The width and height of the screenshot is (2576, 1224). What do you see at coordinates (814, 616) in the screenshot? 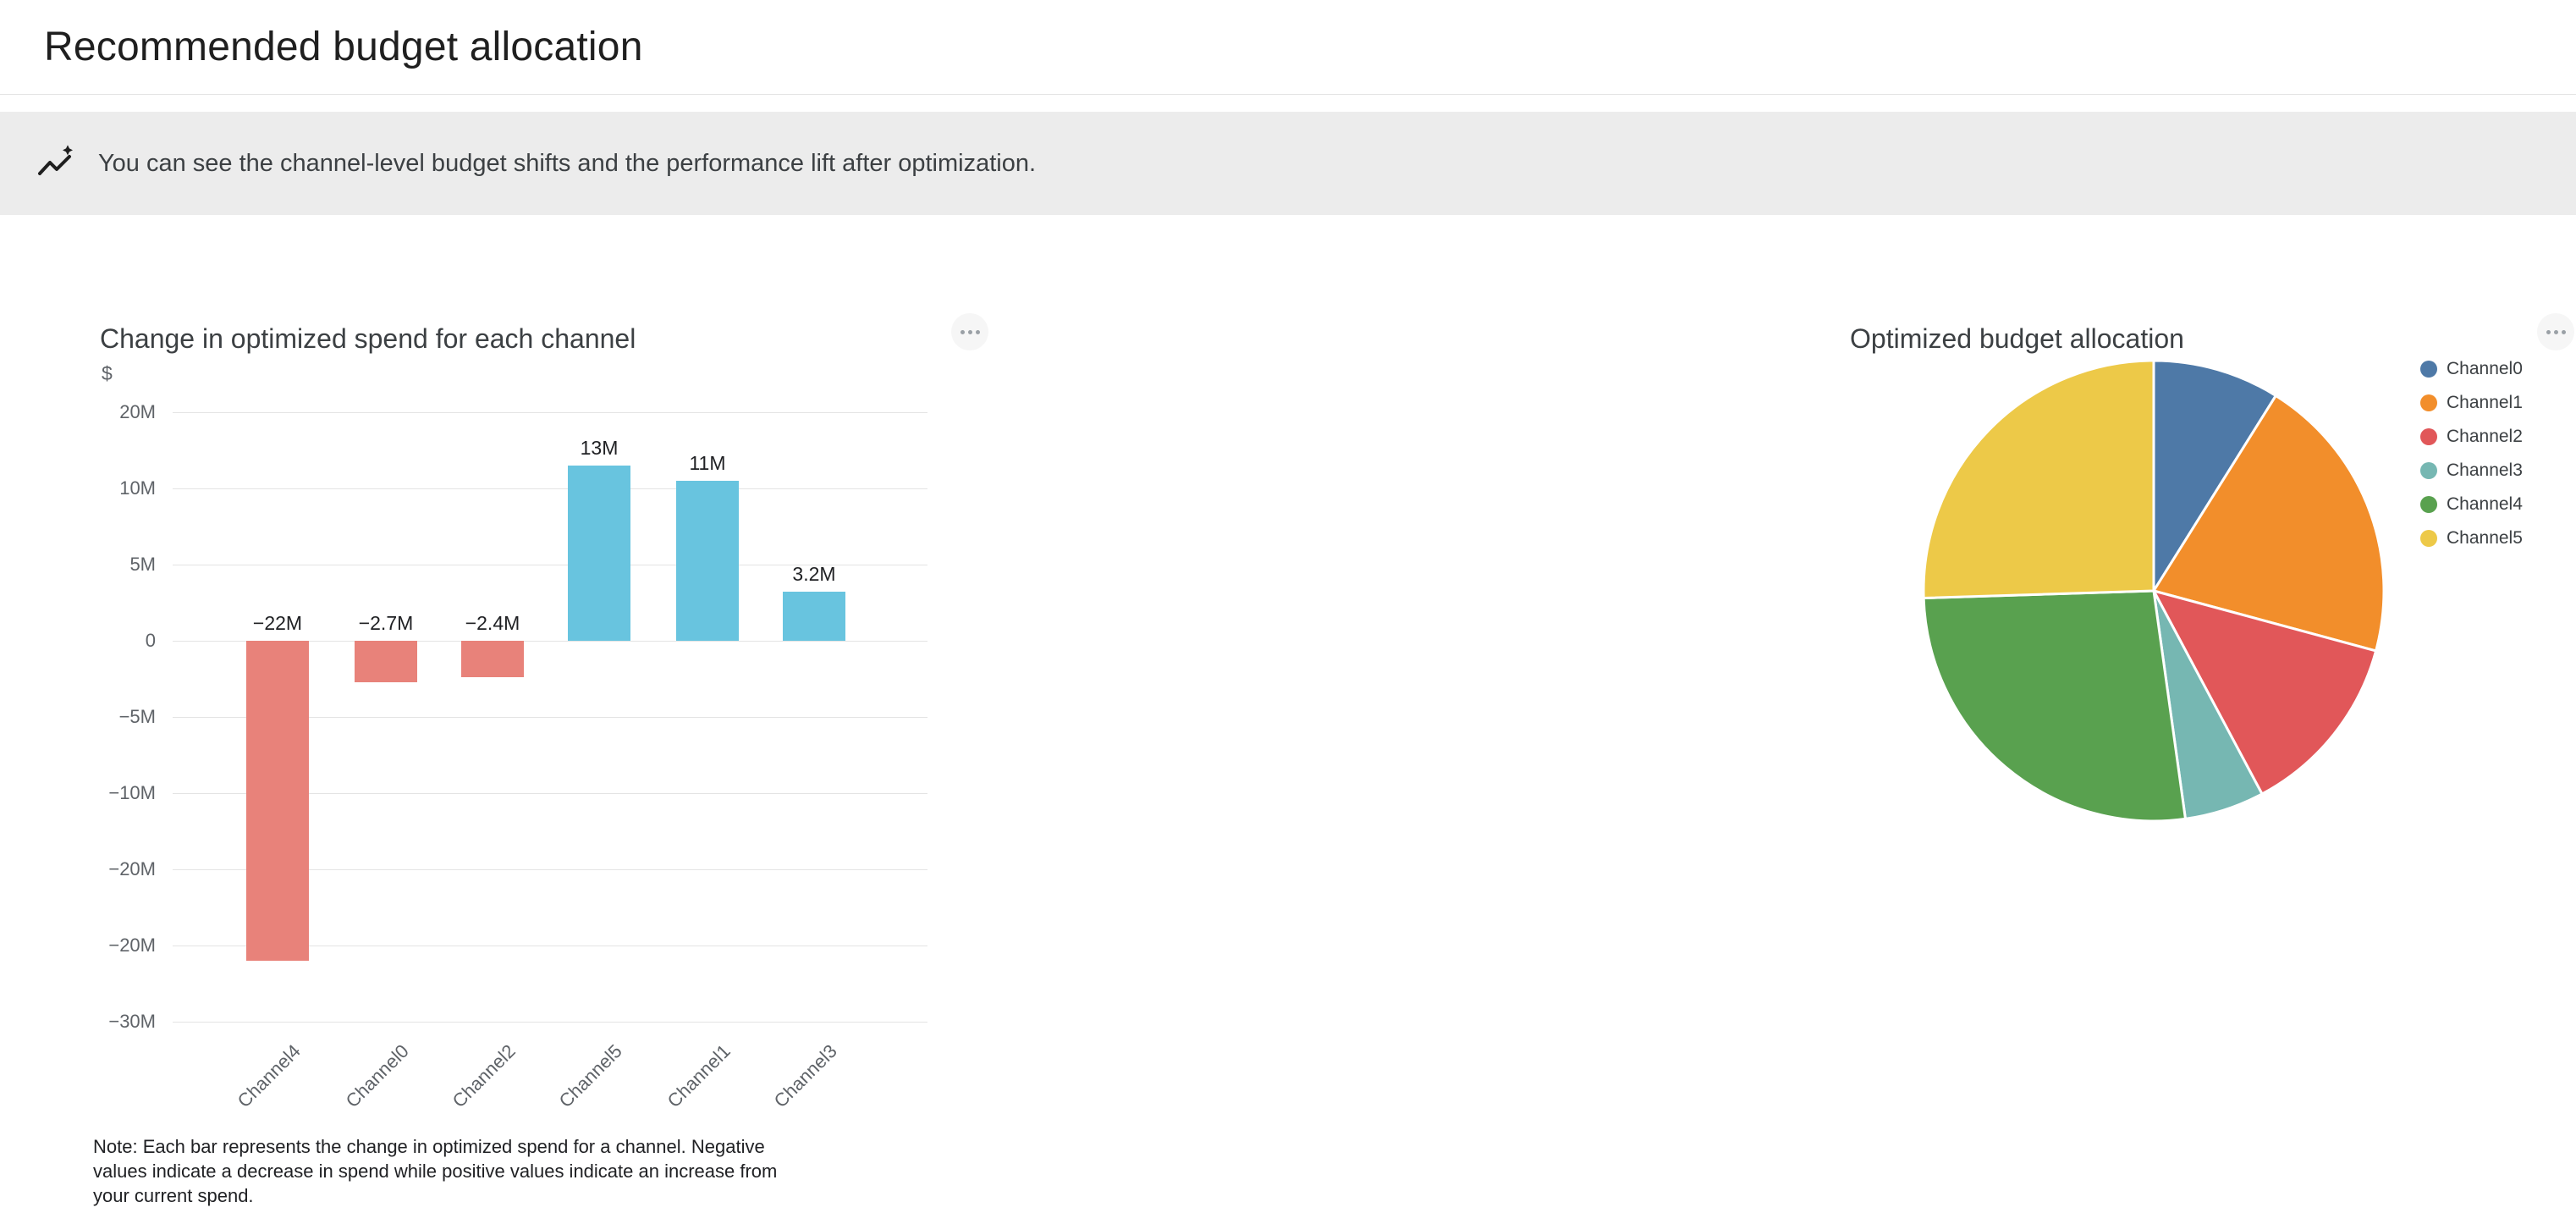
I see `bar-Channel3` at bounding box center [814, 616].